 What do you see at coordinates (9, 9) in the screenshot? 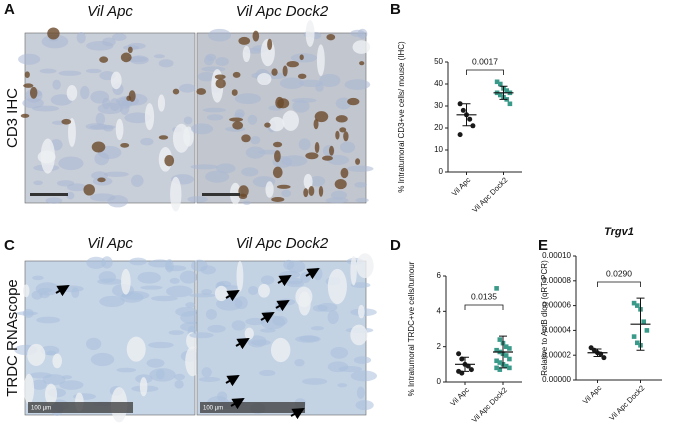
I see `panel-letter: A` at bounding box center [9, 9].